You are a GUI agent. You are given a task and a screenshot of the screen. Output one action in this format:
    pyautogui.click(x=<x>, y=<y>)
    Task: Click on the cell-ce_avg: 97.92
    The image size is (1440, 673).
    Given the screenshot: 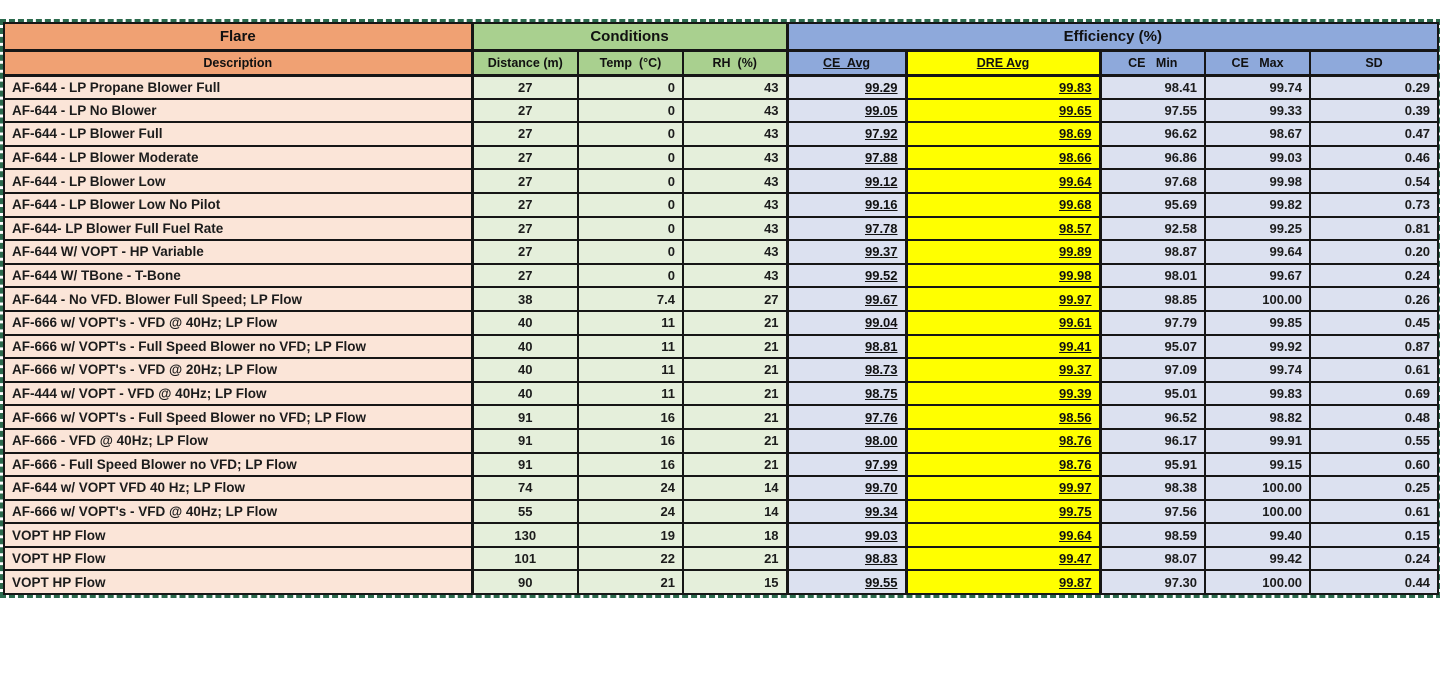 What is the action you would take?
    pyautogui.click(x=846, y=134)
    